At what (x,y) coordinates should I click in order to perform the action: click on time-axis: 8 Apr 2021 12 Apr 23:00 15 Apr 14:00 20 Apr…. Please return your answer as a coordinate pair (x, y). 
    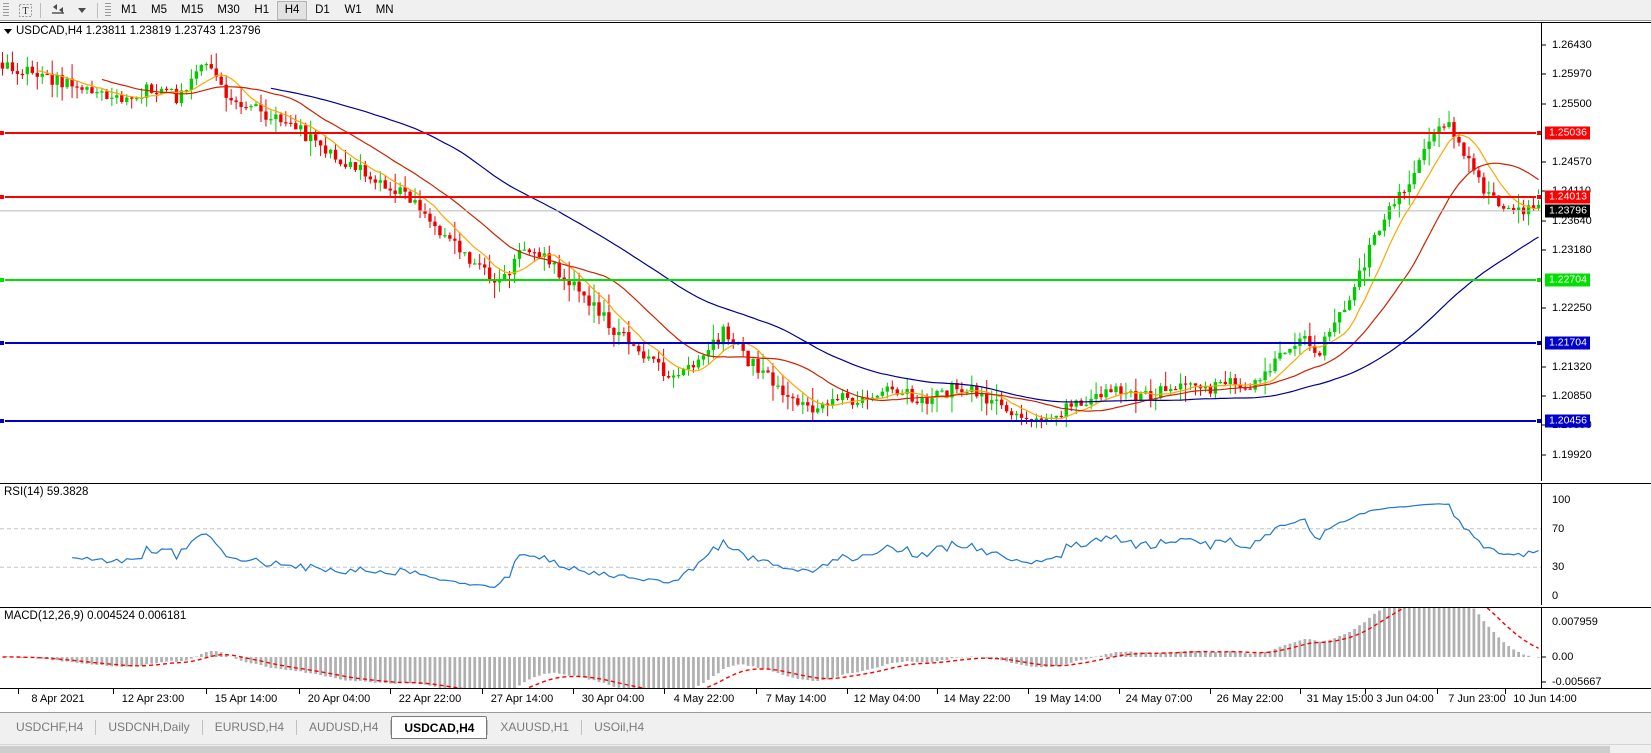
    Looking at the image, I should click on (825, 699).